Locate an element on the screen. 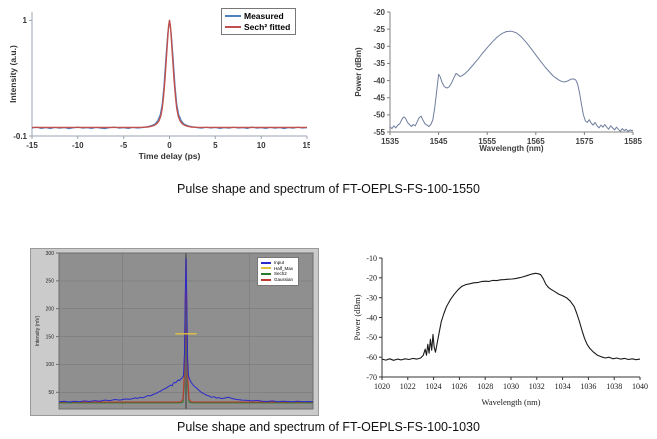 The height and width of the screenshot is (439, 657). legend-item: Measured is located at coordinates (257, 16).